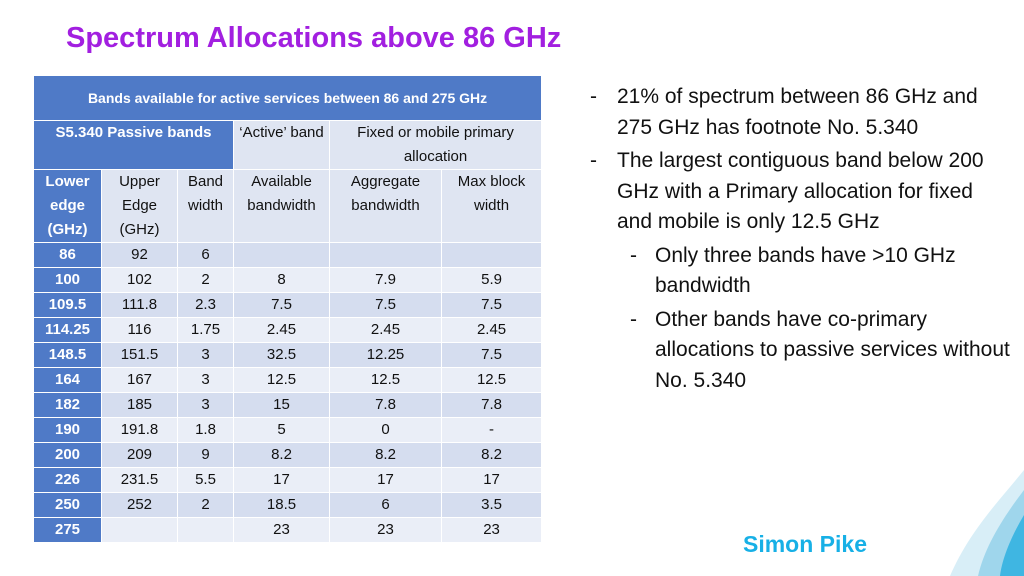  Describe the element at coordinates (206, 455) in the screenshot. I see `cell-band-width: 9` at that location.